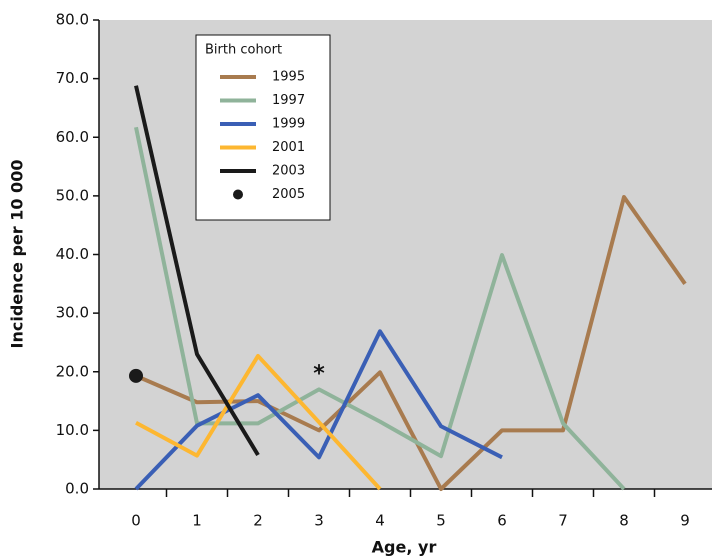 This screenshot has height=559, width=712. What do you see at coordinates (380, 521) in the screenshot?
I see `x-tick-label: 4` at bounding box center [380, 521].